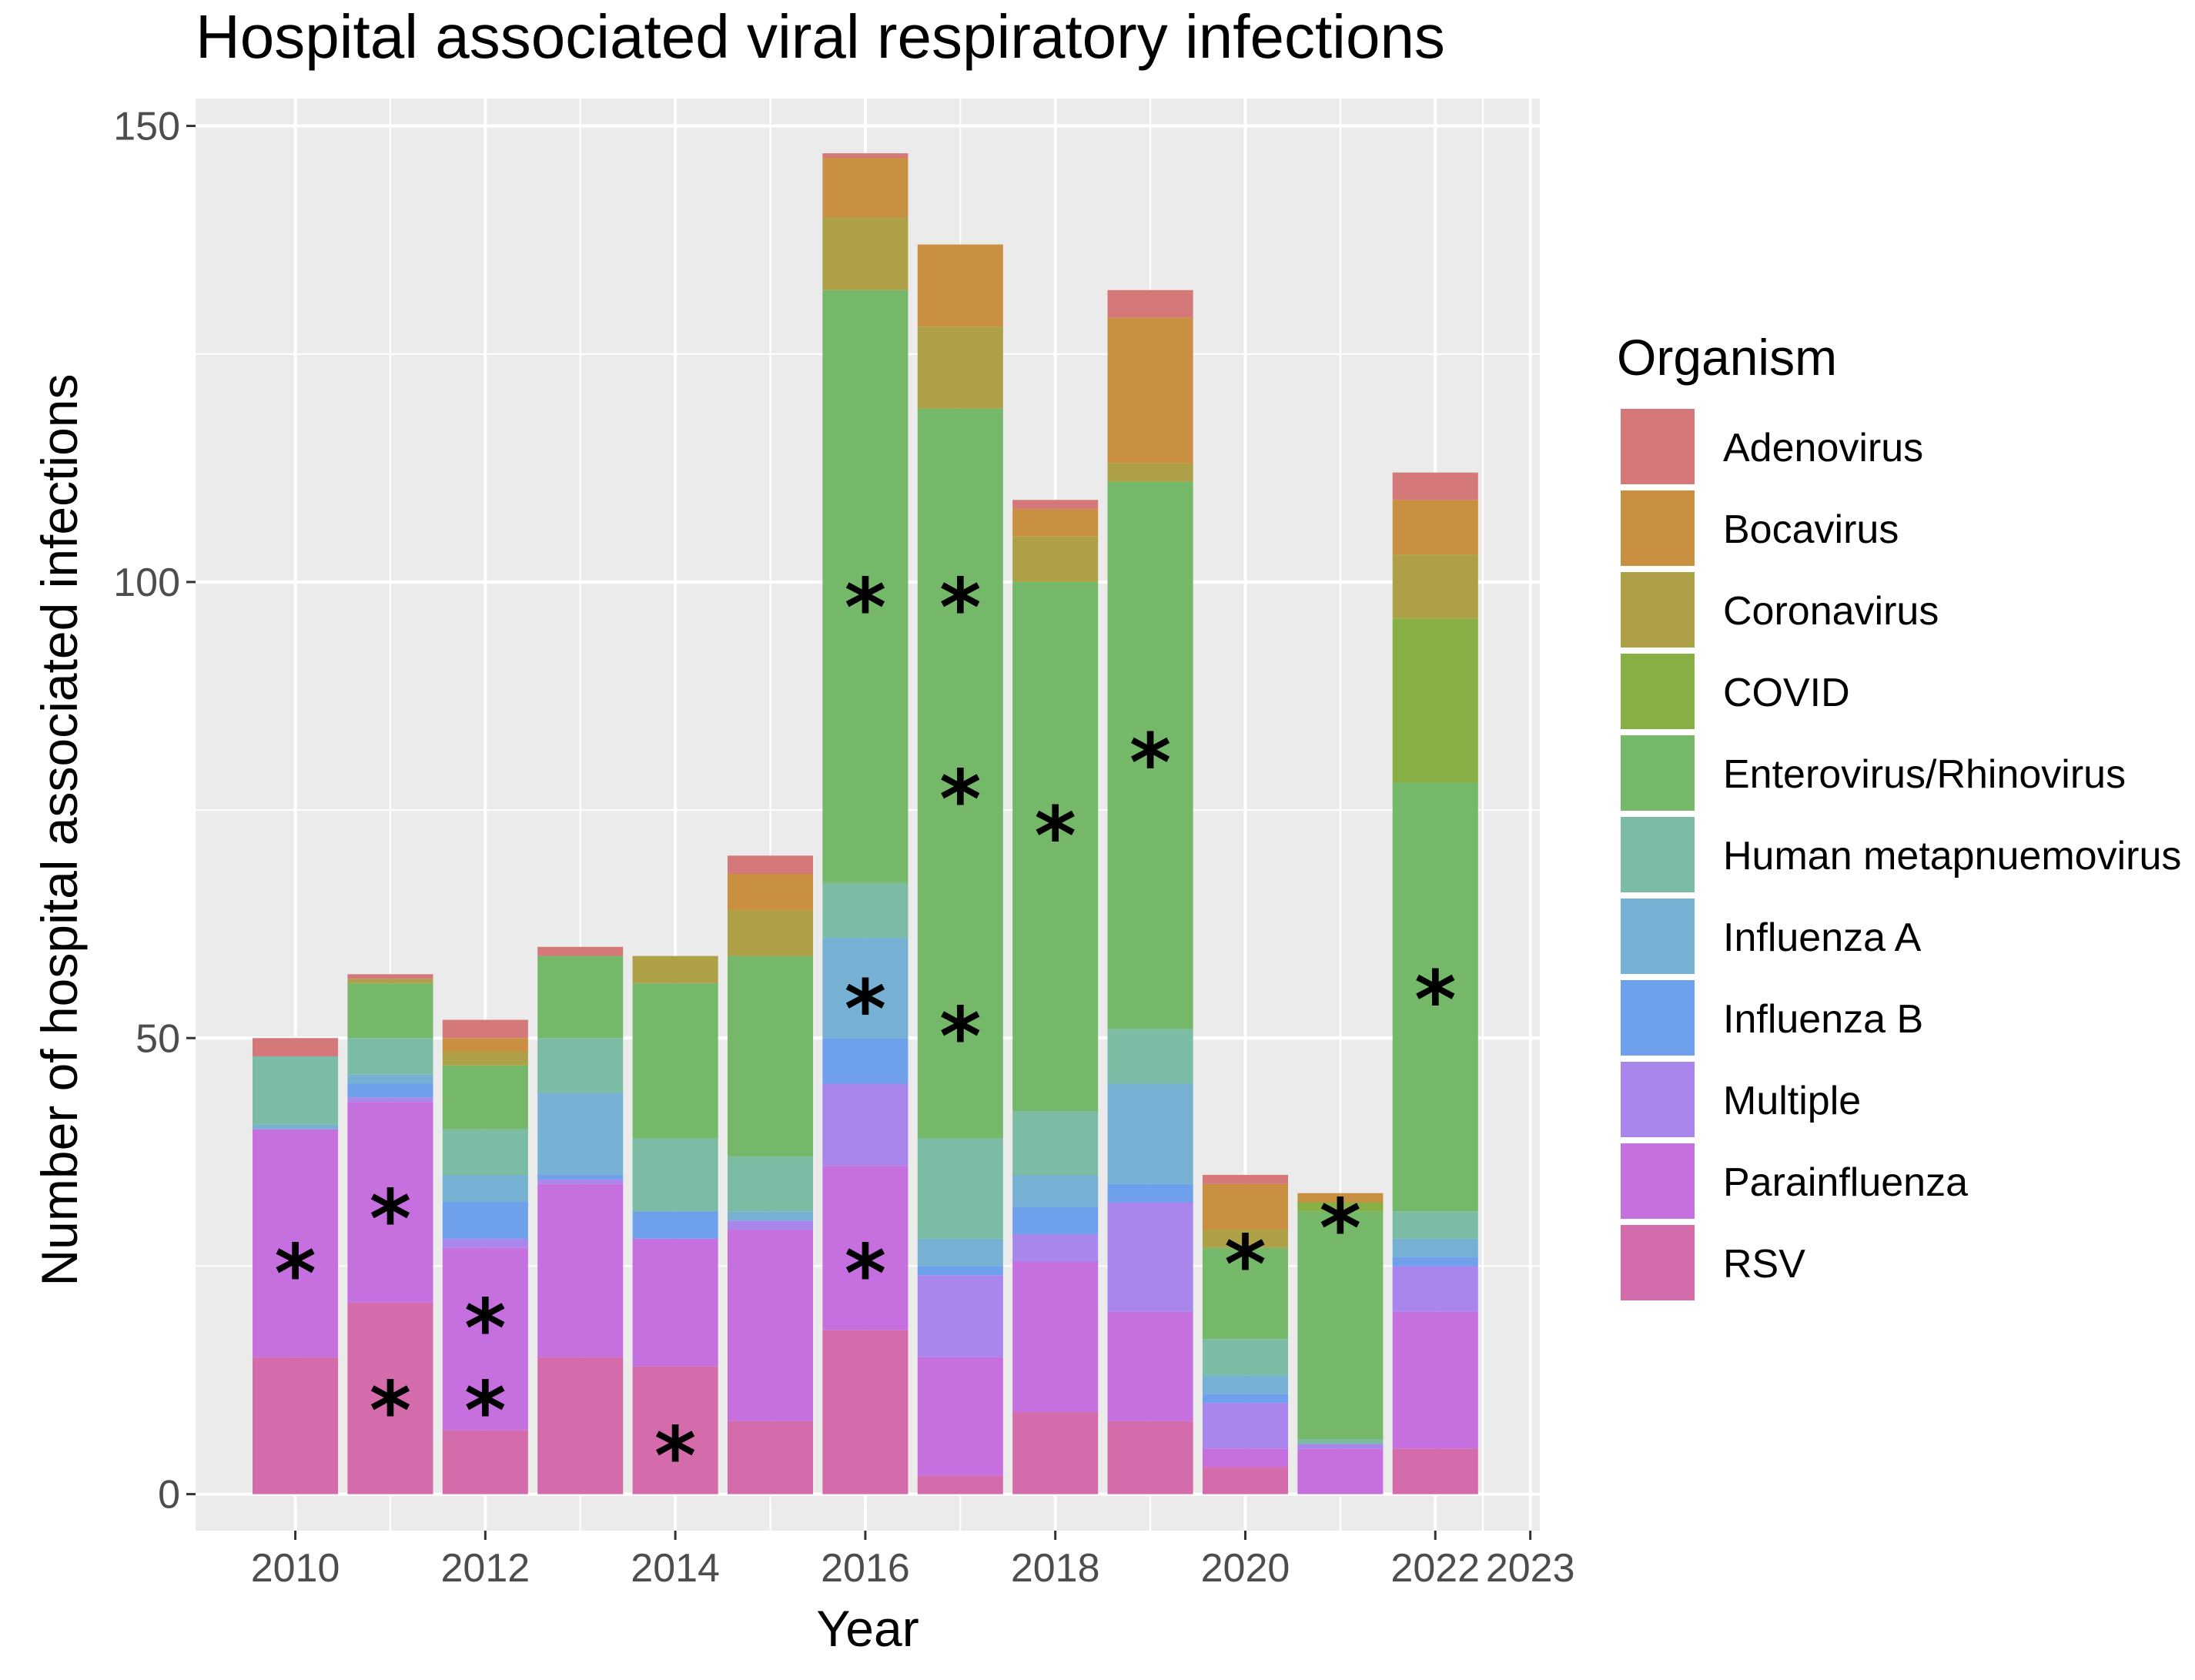 This screenshot has height=1680, width=2195. Describe the element at coordinates (390, 1079) in the screenshot. I see `bar-segment-2011-influenza-a` at that location.